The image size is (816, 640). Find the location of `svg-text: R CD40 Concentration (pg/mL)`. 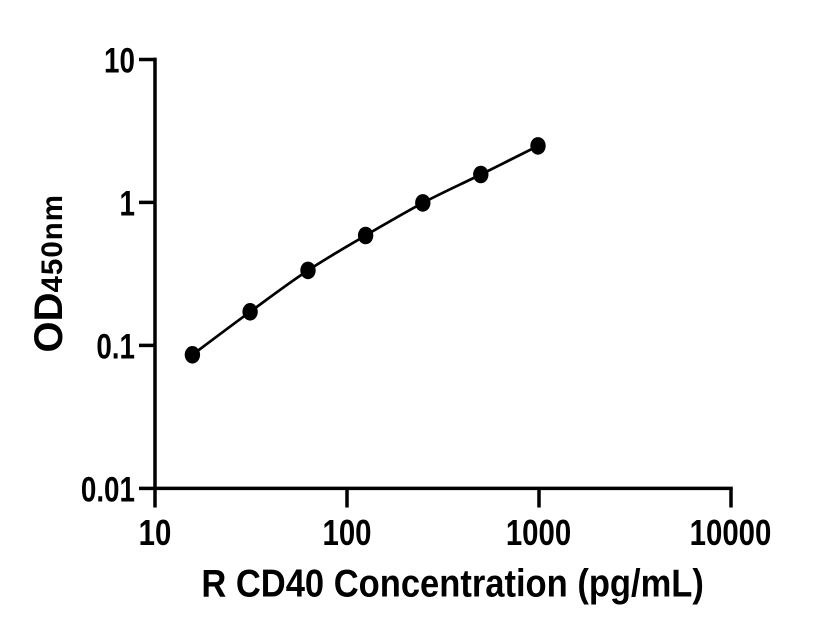

svg-text: R CD40 Concentration (pg/mL) is located at coordinates (452, 583).